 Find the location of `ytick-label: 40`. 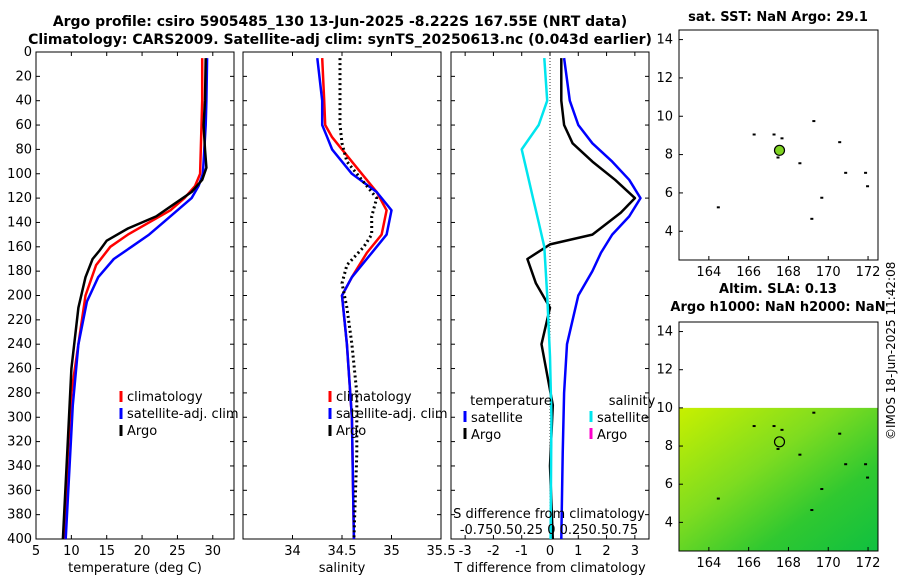

ytick-label: 40 is located at coordinates (23, 101).